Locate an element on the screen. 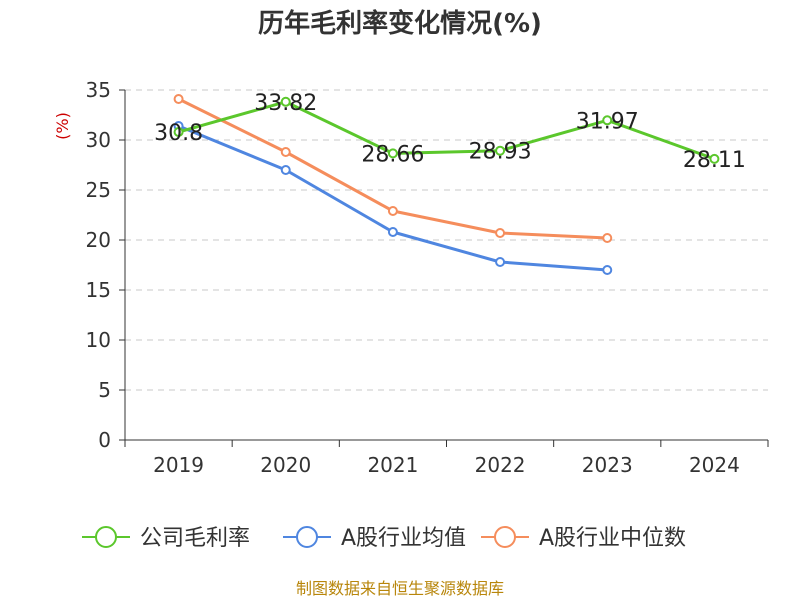  legend-item: A股行业中位数 is located at coordinates (583, 538).